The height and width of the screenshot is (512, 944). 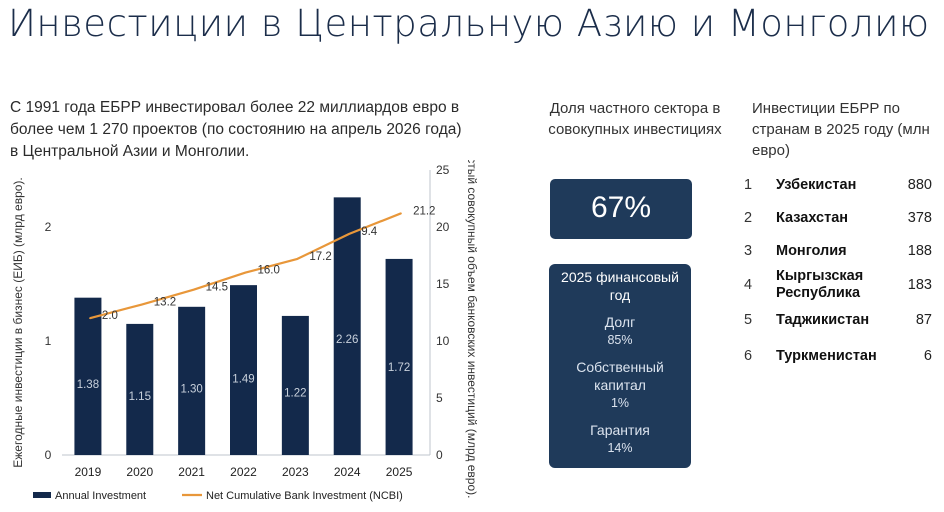 What do you see at coordinates (823, 320) in the screenshot?
I see `country-name: Таджикистан` at bounding box center [823, 320].